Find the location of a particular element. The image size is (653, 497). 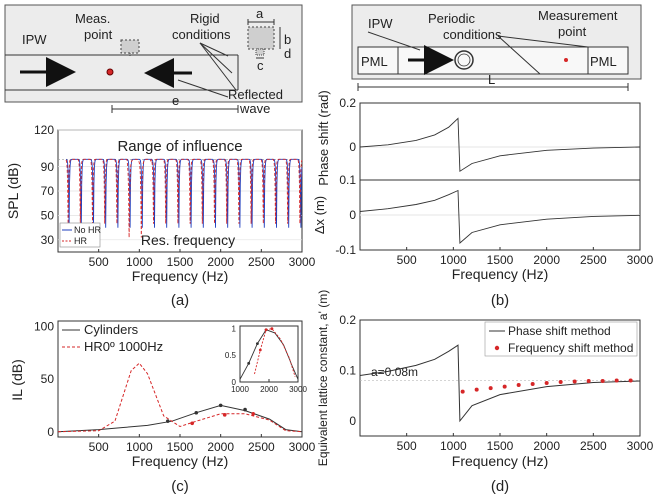

chart-c-y-ticks: 0 50 100 is located at coordinates (44, 378).